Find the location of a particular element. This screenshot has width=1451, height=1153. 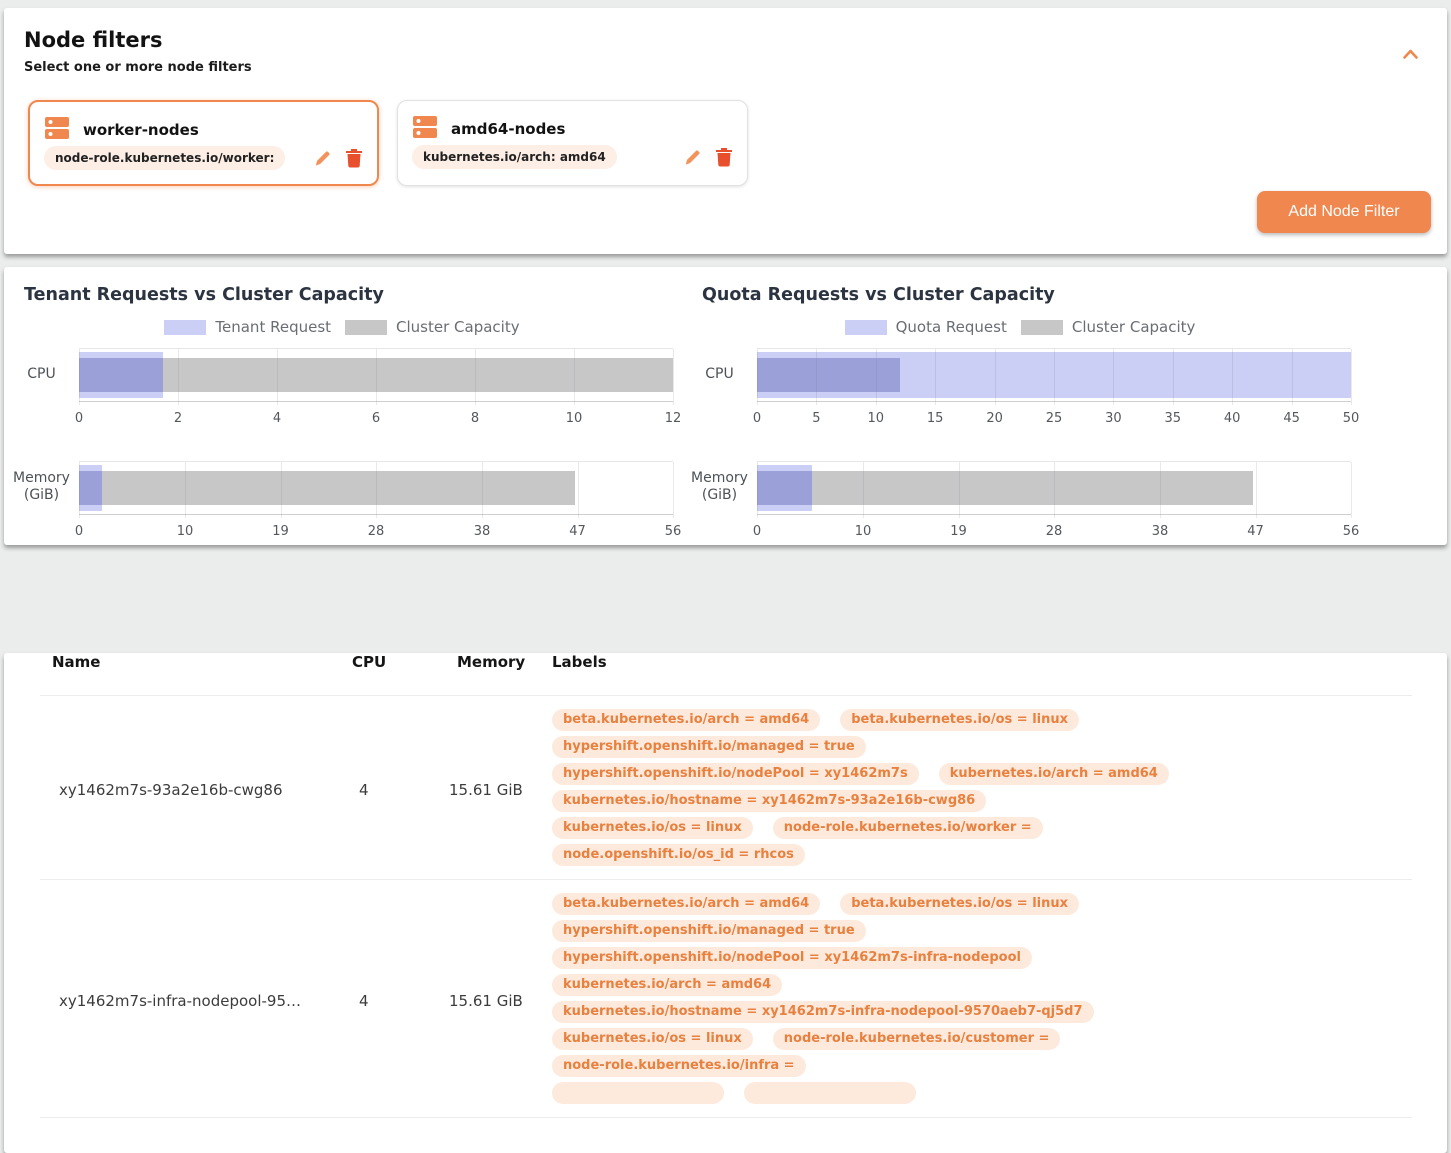

label-chip: kubernetes.io/arch = amd64 is located at coordinates (1053, 774).